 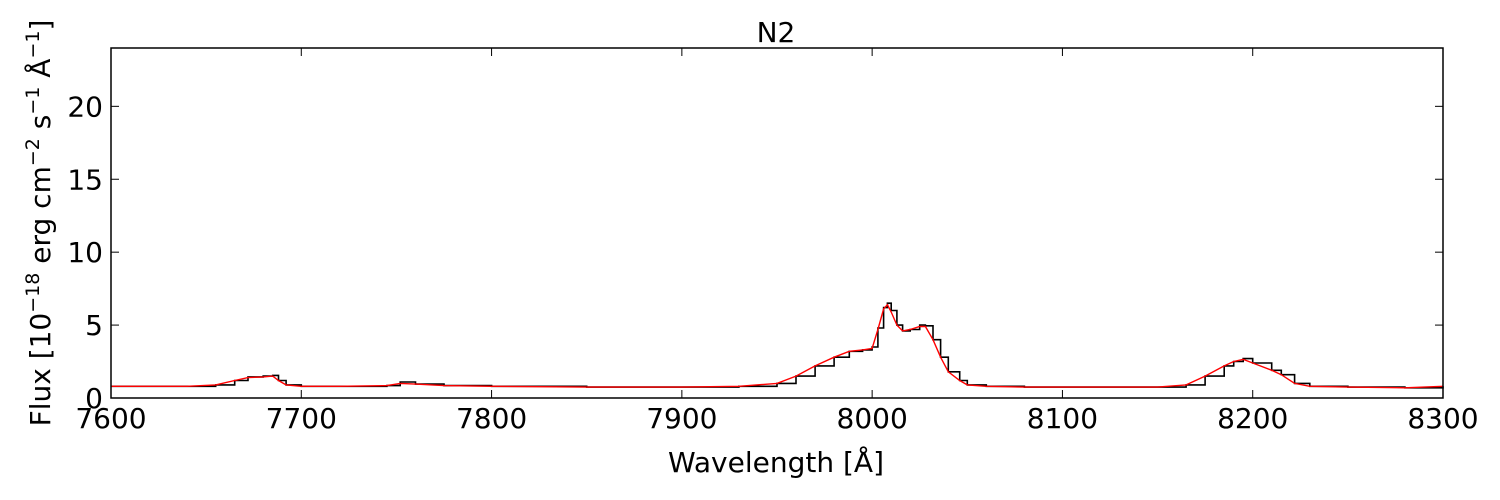 I want to click on y-tick-label-10: 10, so click(x=85, y=252).